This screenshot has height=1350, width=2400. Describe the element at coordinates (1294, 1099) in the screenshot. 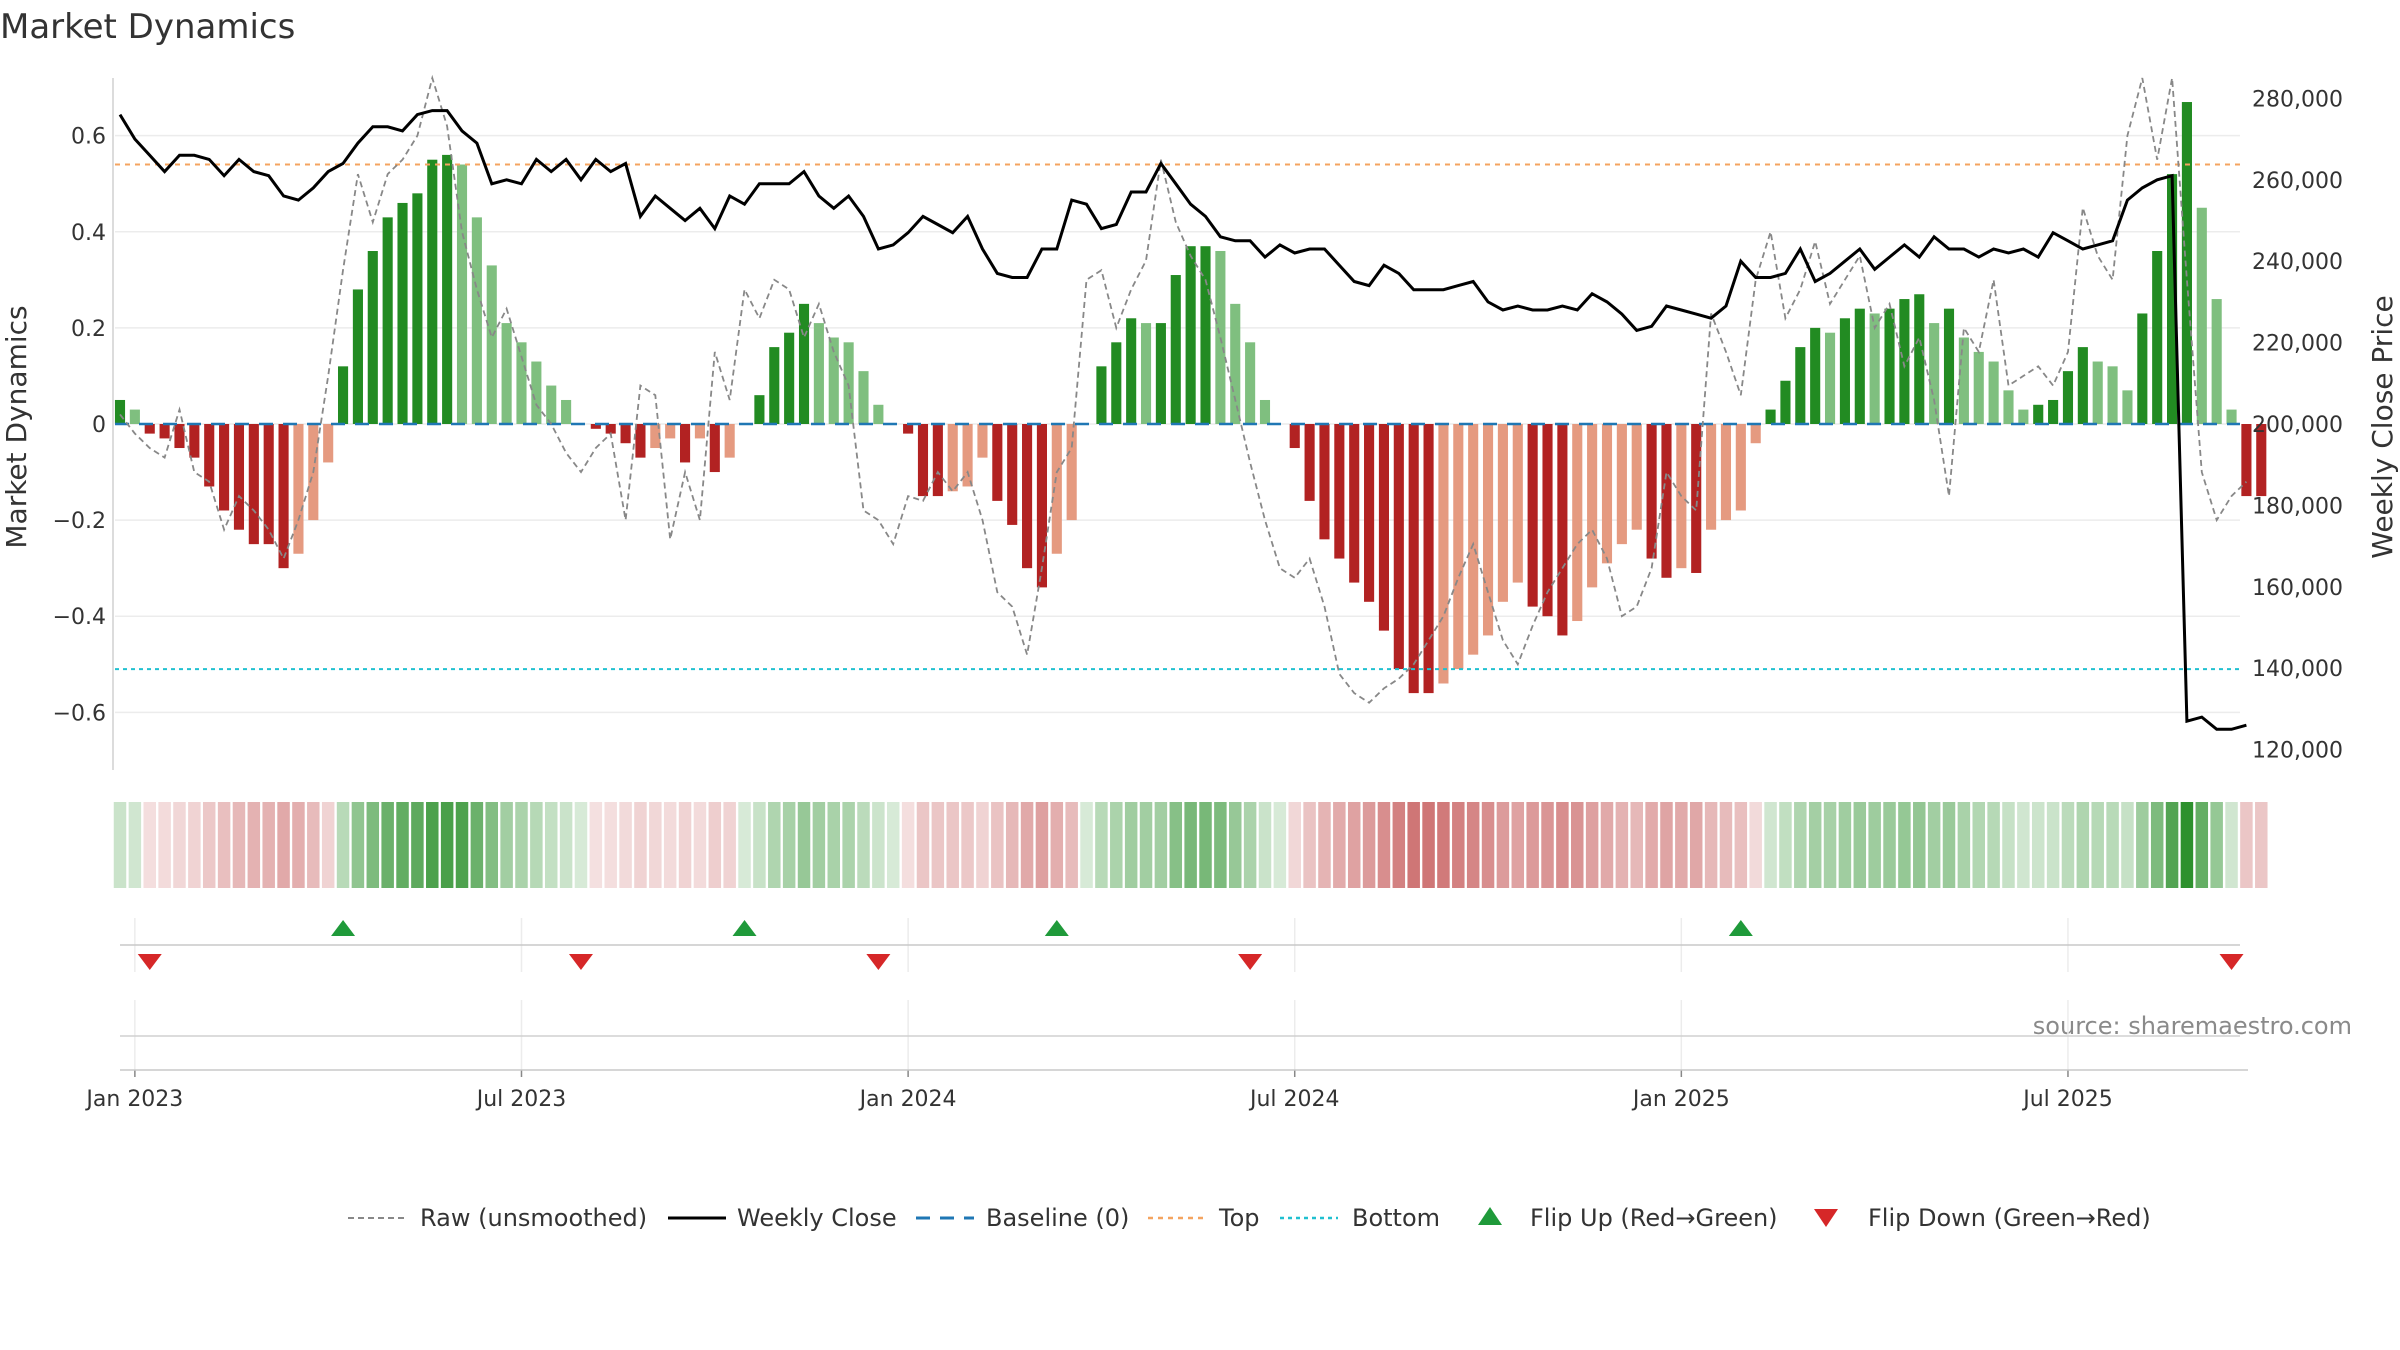

I see `x-tick-label: Jul 2024` at that location.